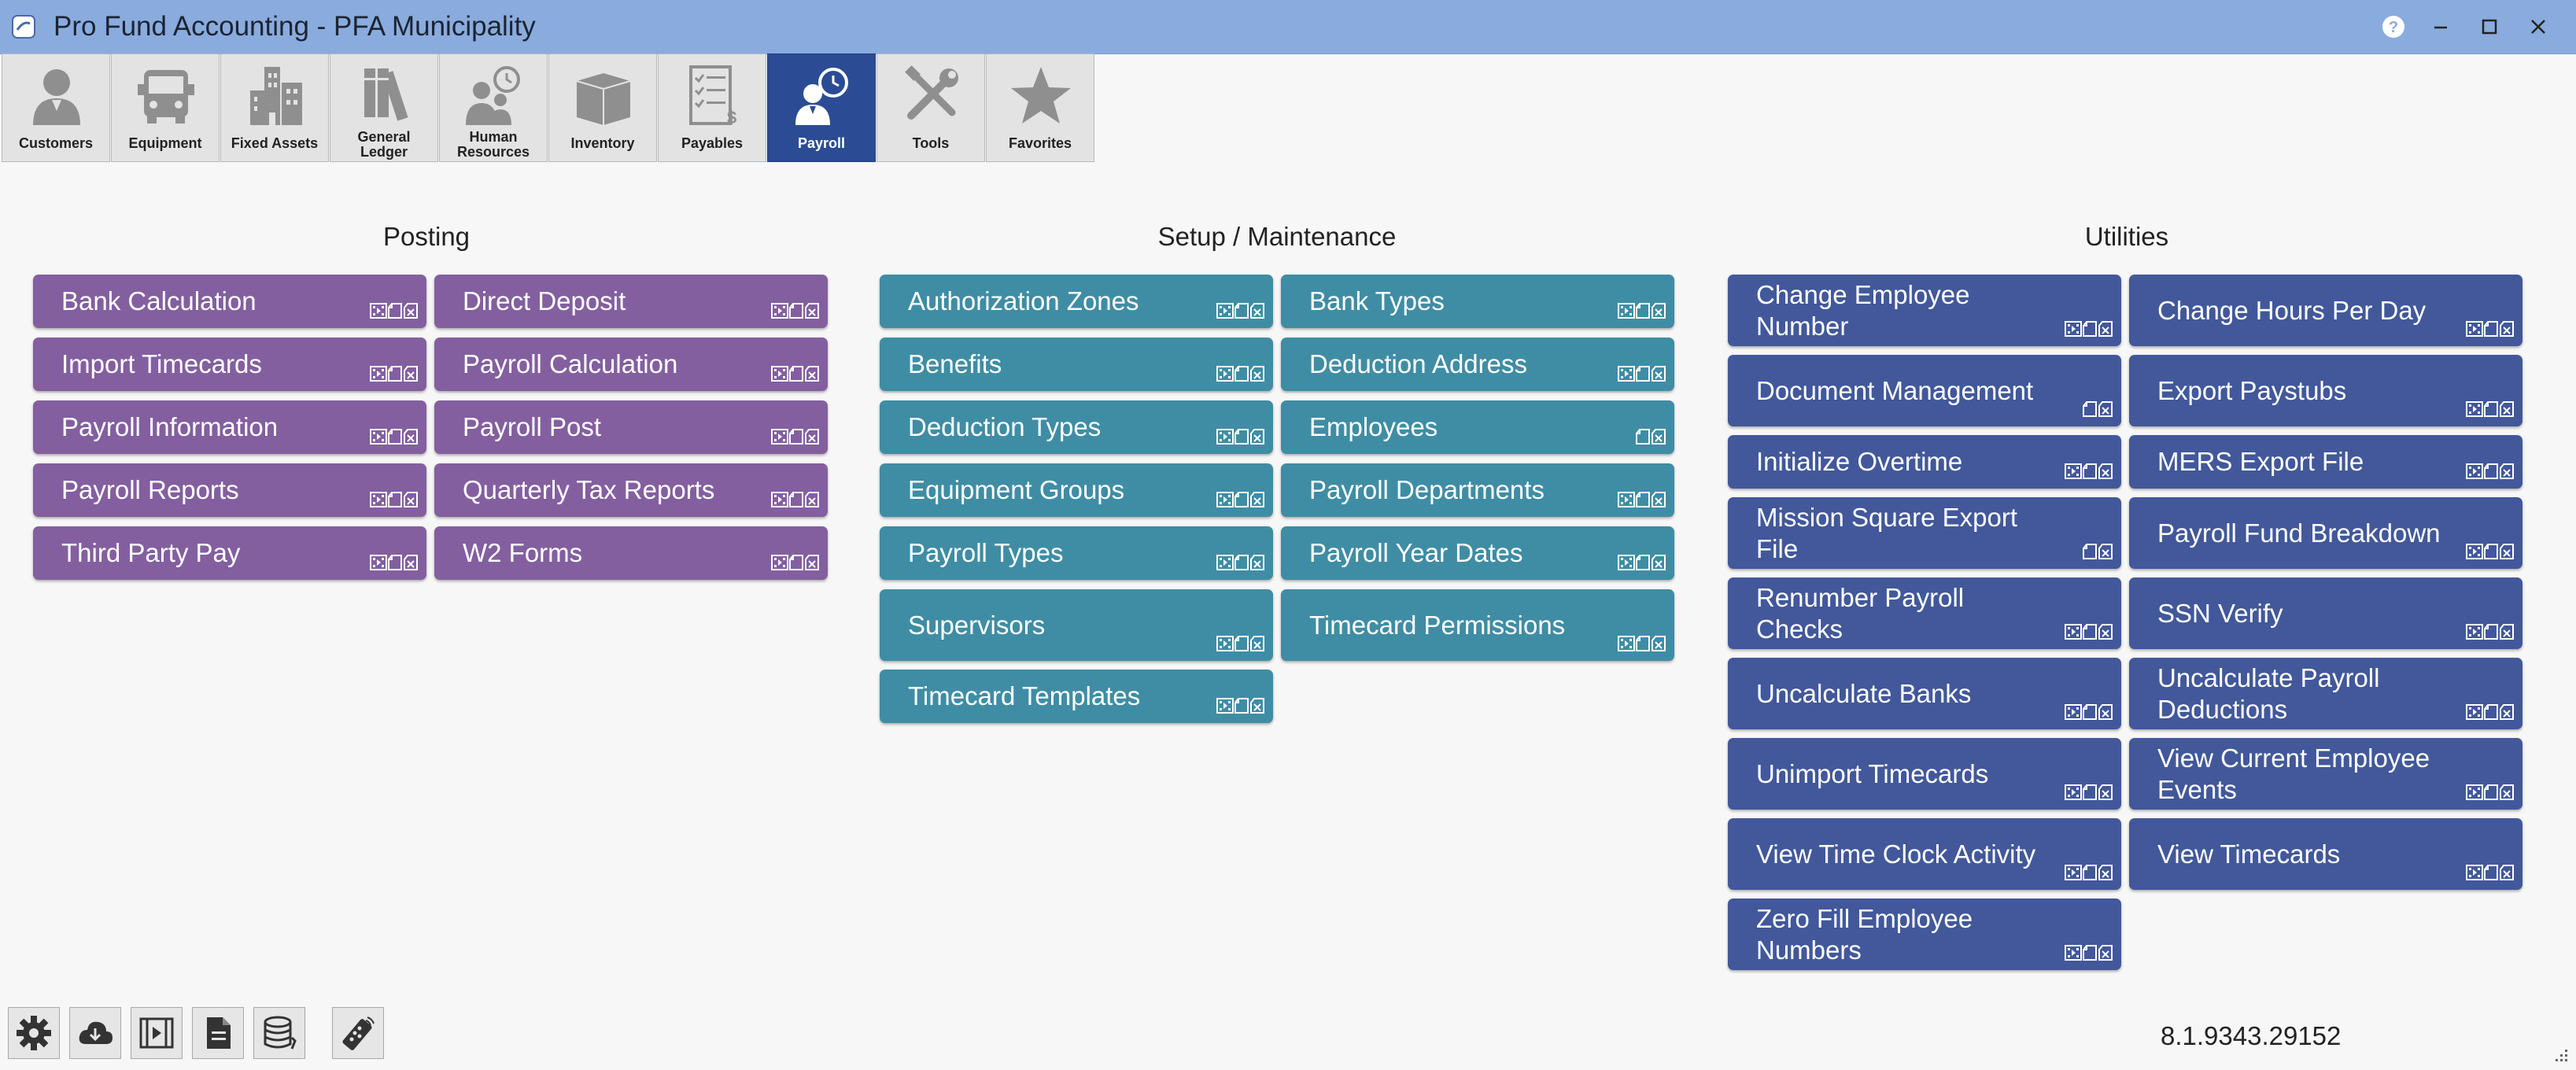 The image size is (2576, 1070). I want to click on tile-view-current-employee-events: View Current Employee Events, so click(2325, 774).